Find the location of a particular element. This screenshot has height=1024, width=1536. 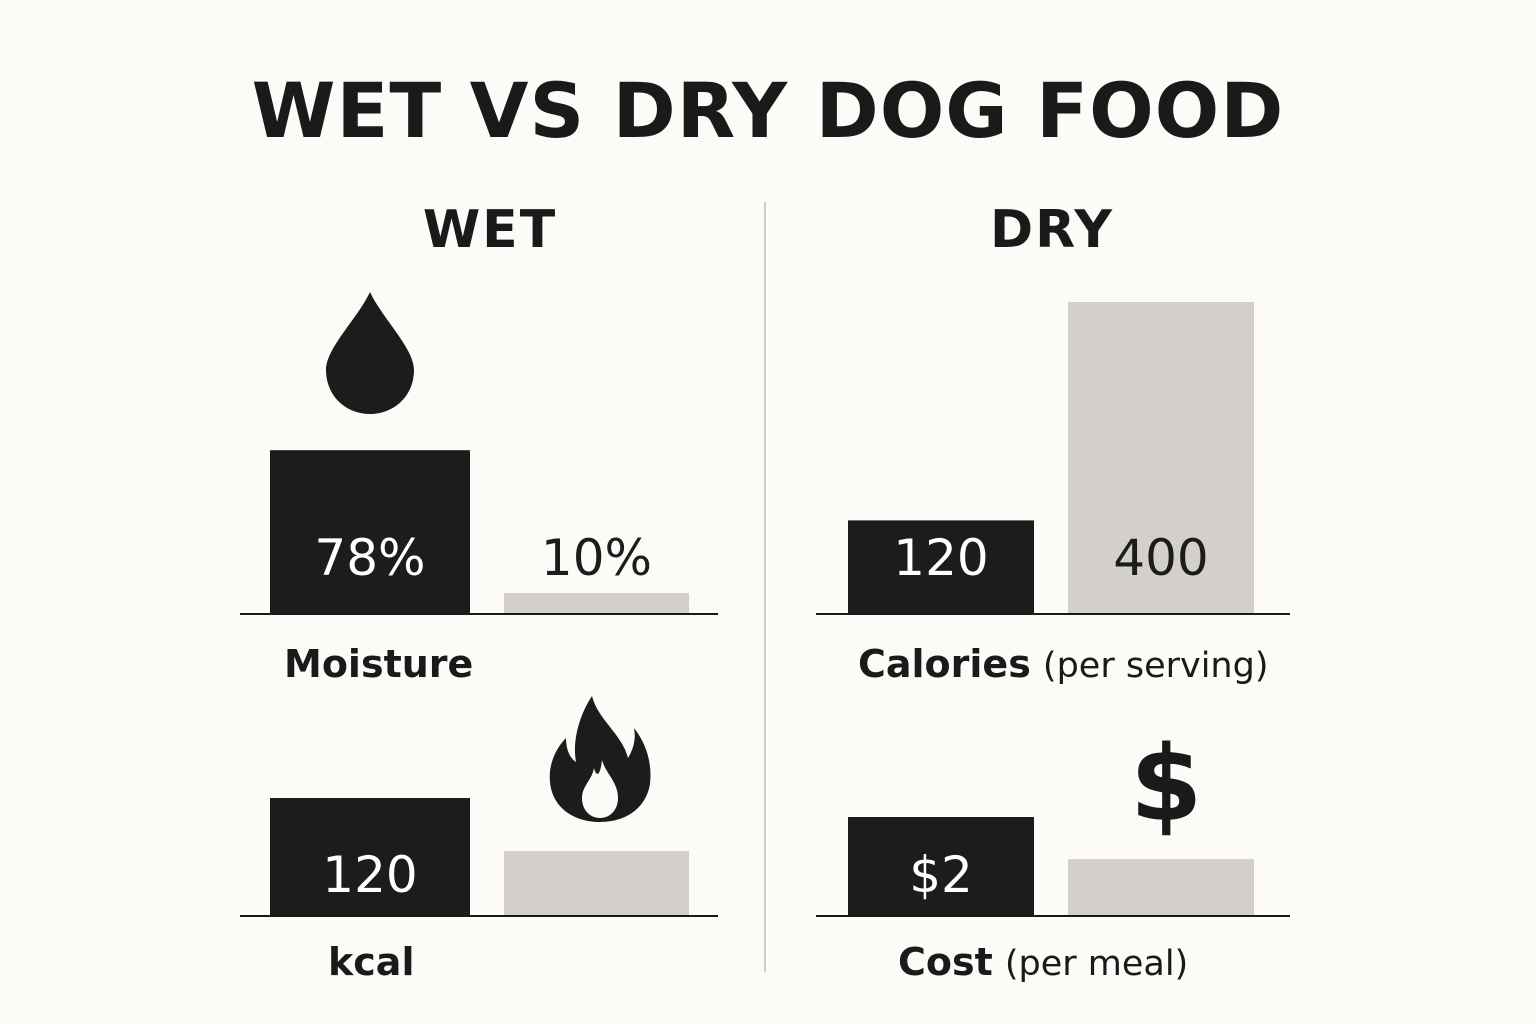

value-label-moisture-wet: 78% is located at coordinates (369, 558).